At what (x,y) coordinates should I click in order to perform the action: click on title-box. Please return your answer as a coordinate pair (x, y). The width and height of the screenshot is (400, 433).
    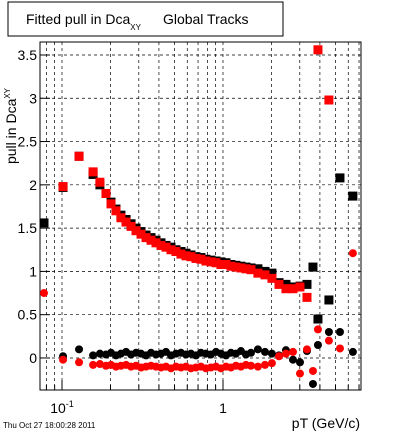
    Looking at the image, I should click on (145, 19).